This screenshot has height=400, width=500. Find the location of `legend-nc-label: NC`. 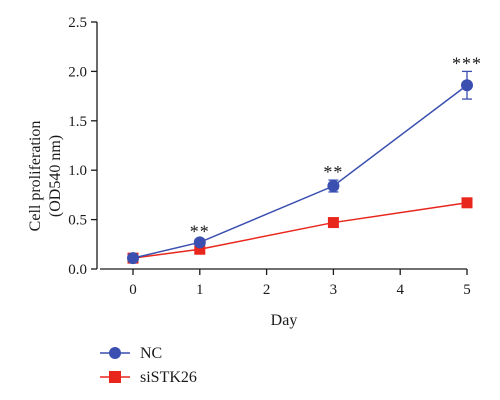

legend-nc-label: NC is located at coordinates (151, 353).